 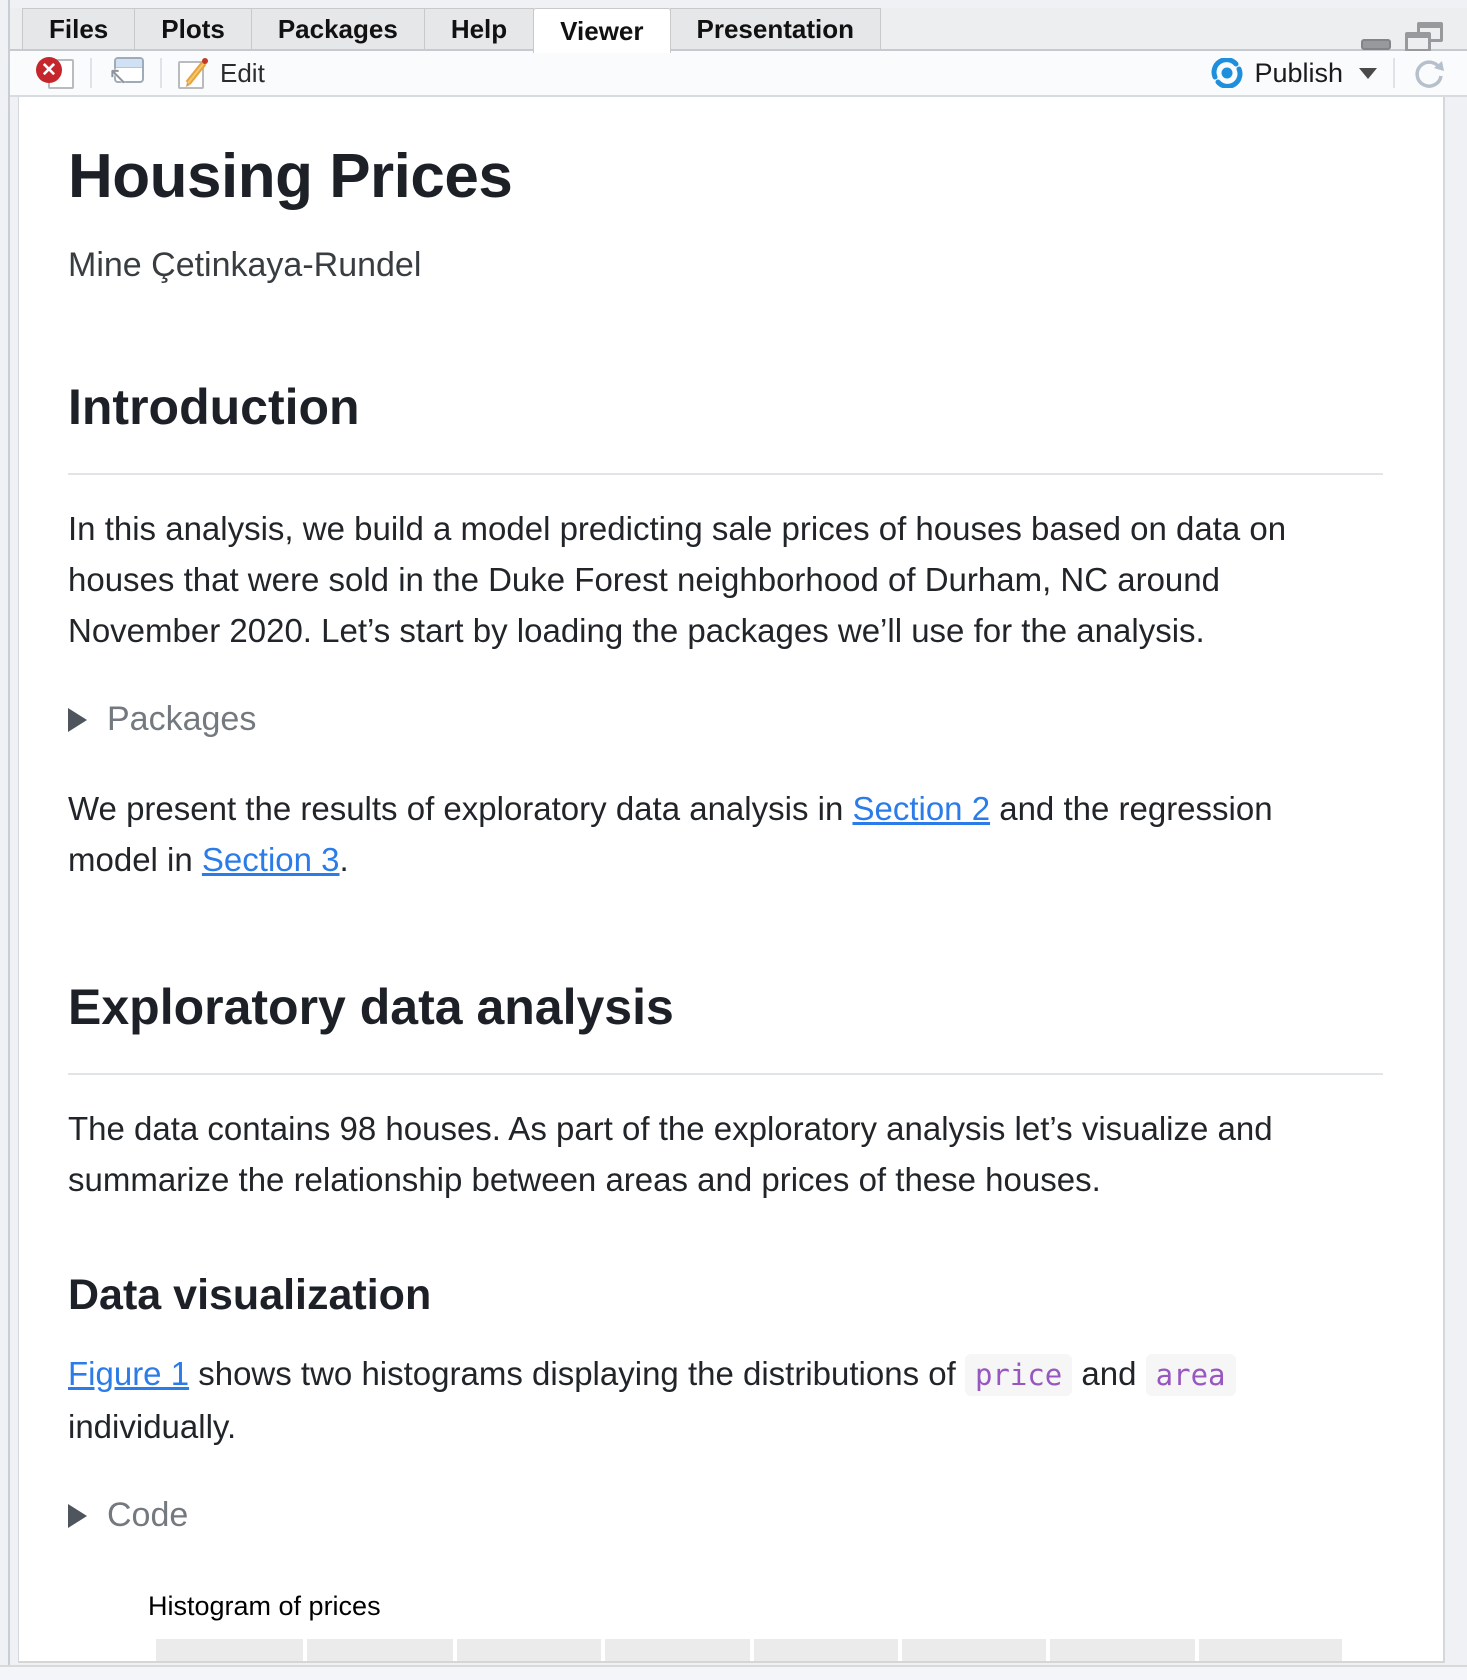 What do you see at coordinates (738, 74) in the screenshot?
I see `viewer-toolbar: ✕ ↖ Edit Publish` at bounding box center [738, 74].